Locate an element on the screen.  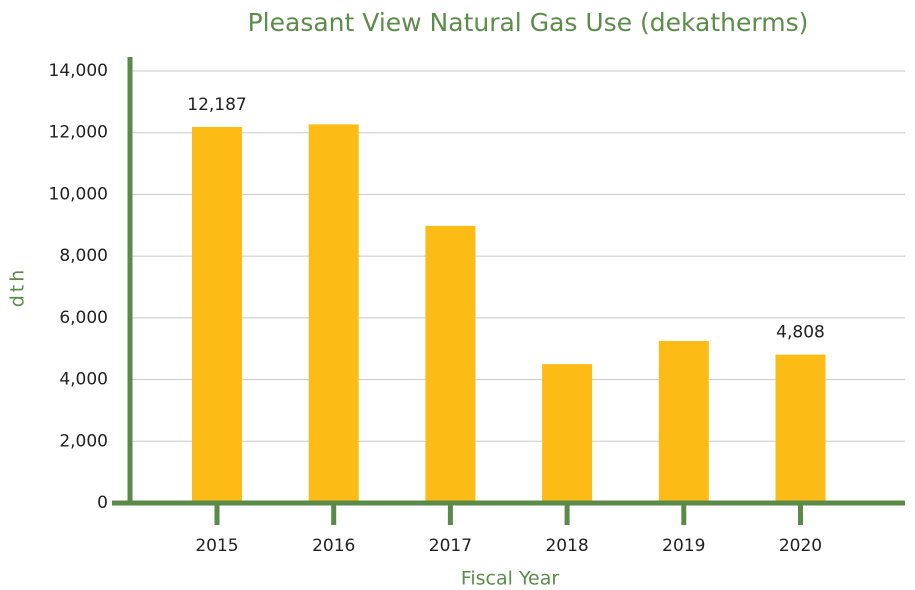
x-tick-label: 2020 is located at coordinates (800, 546).